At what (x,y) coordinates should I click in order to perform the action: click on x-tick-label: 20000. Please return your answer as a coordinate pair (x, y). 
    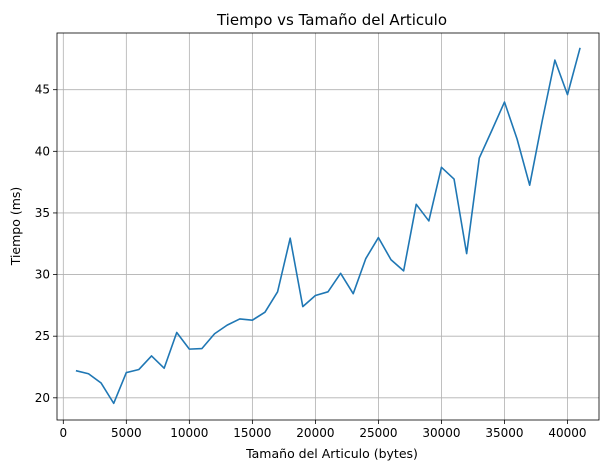
    Looking at the image, I should click on (315, 433).